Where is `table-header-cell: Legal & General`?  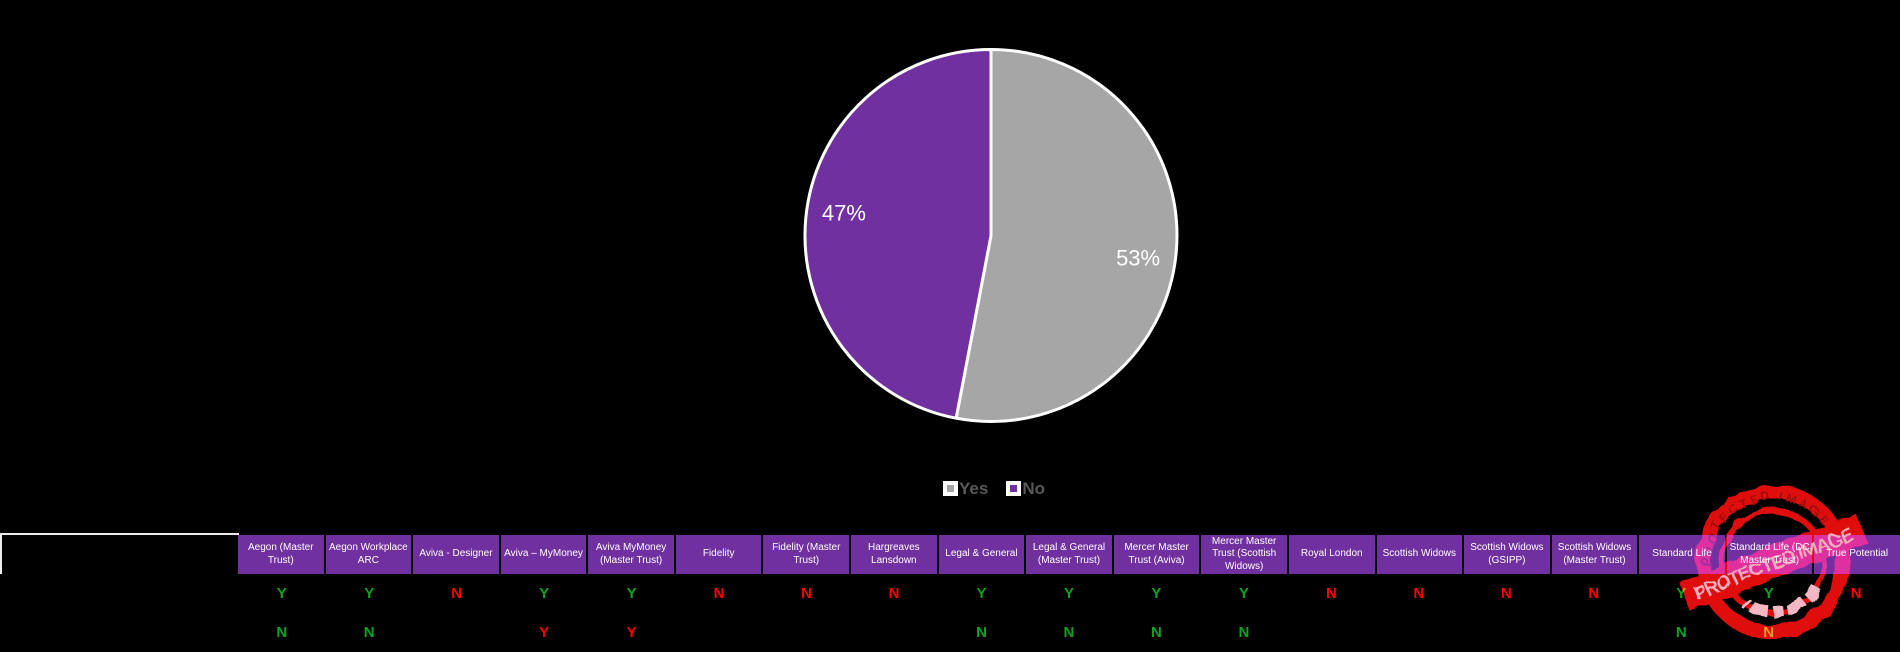
table-header-cell: Legal & General is located at coordinates (980, 554).